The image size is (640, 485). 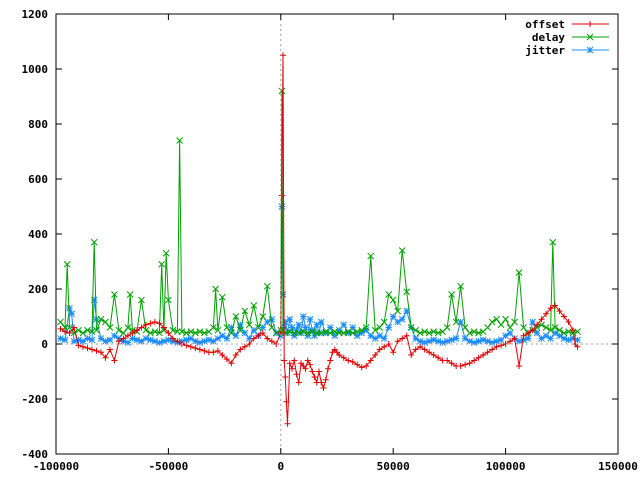 What do you see at coordinates (590, 37) in the screenshot?
I see `legend-marker-delay` at bounding box center [590, 37].